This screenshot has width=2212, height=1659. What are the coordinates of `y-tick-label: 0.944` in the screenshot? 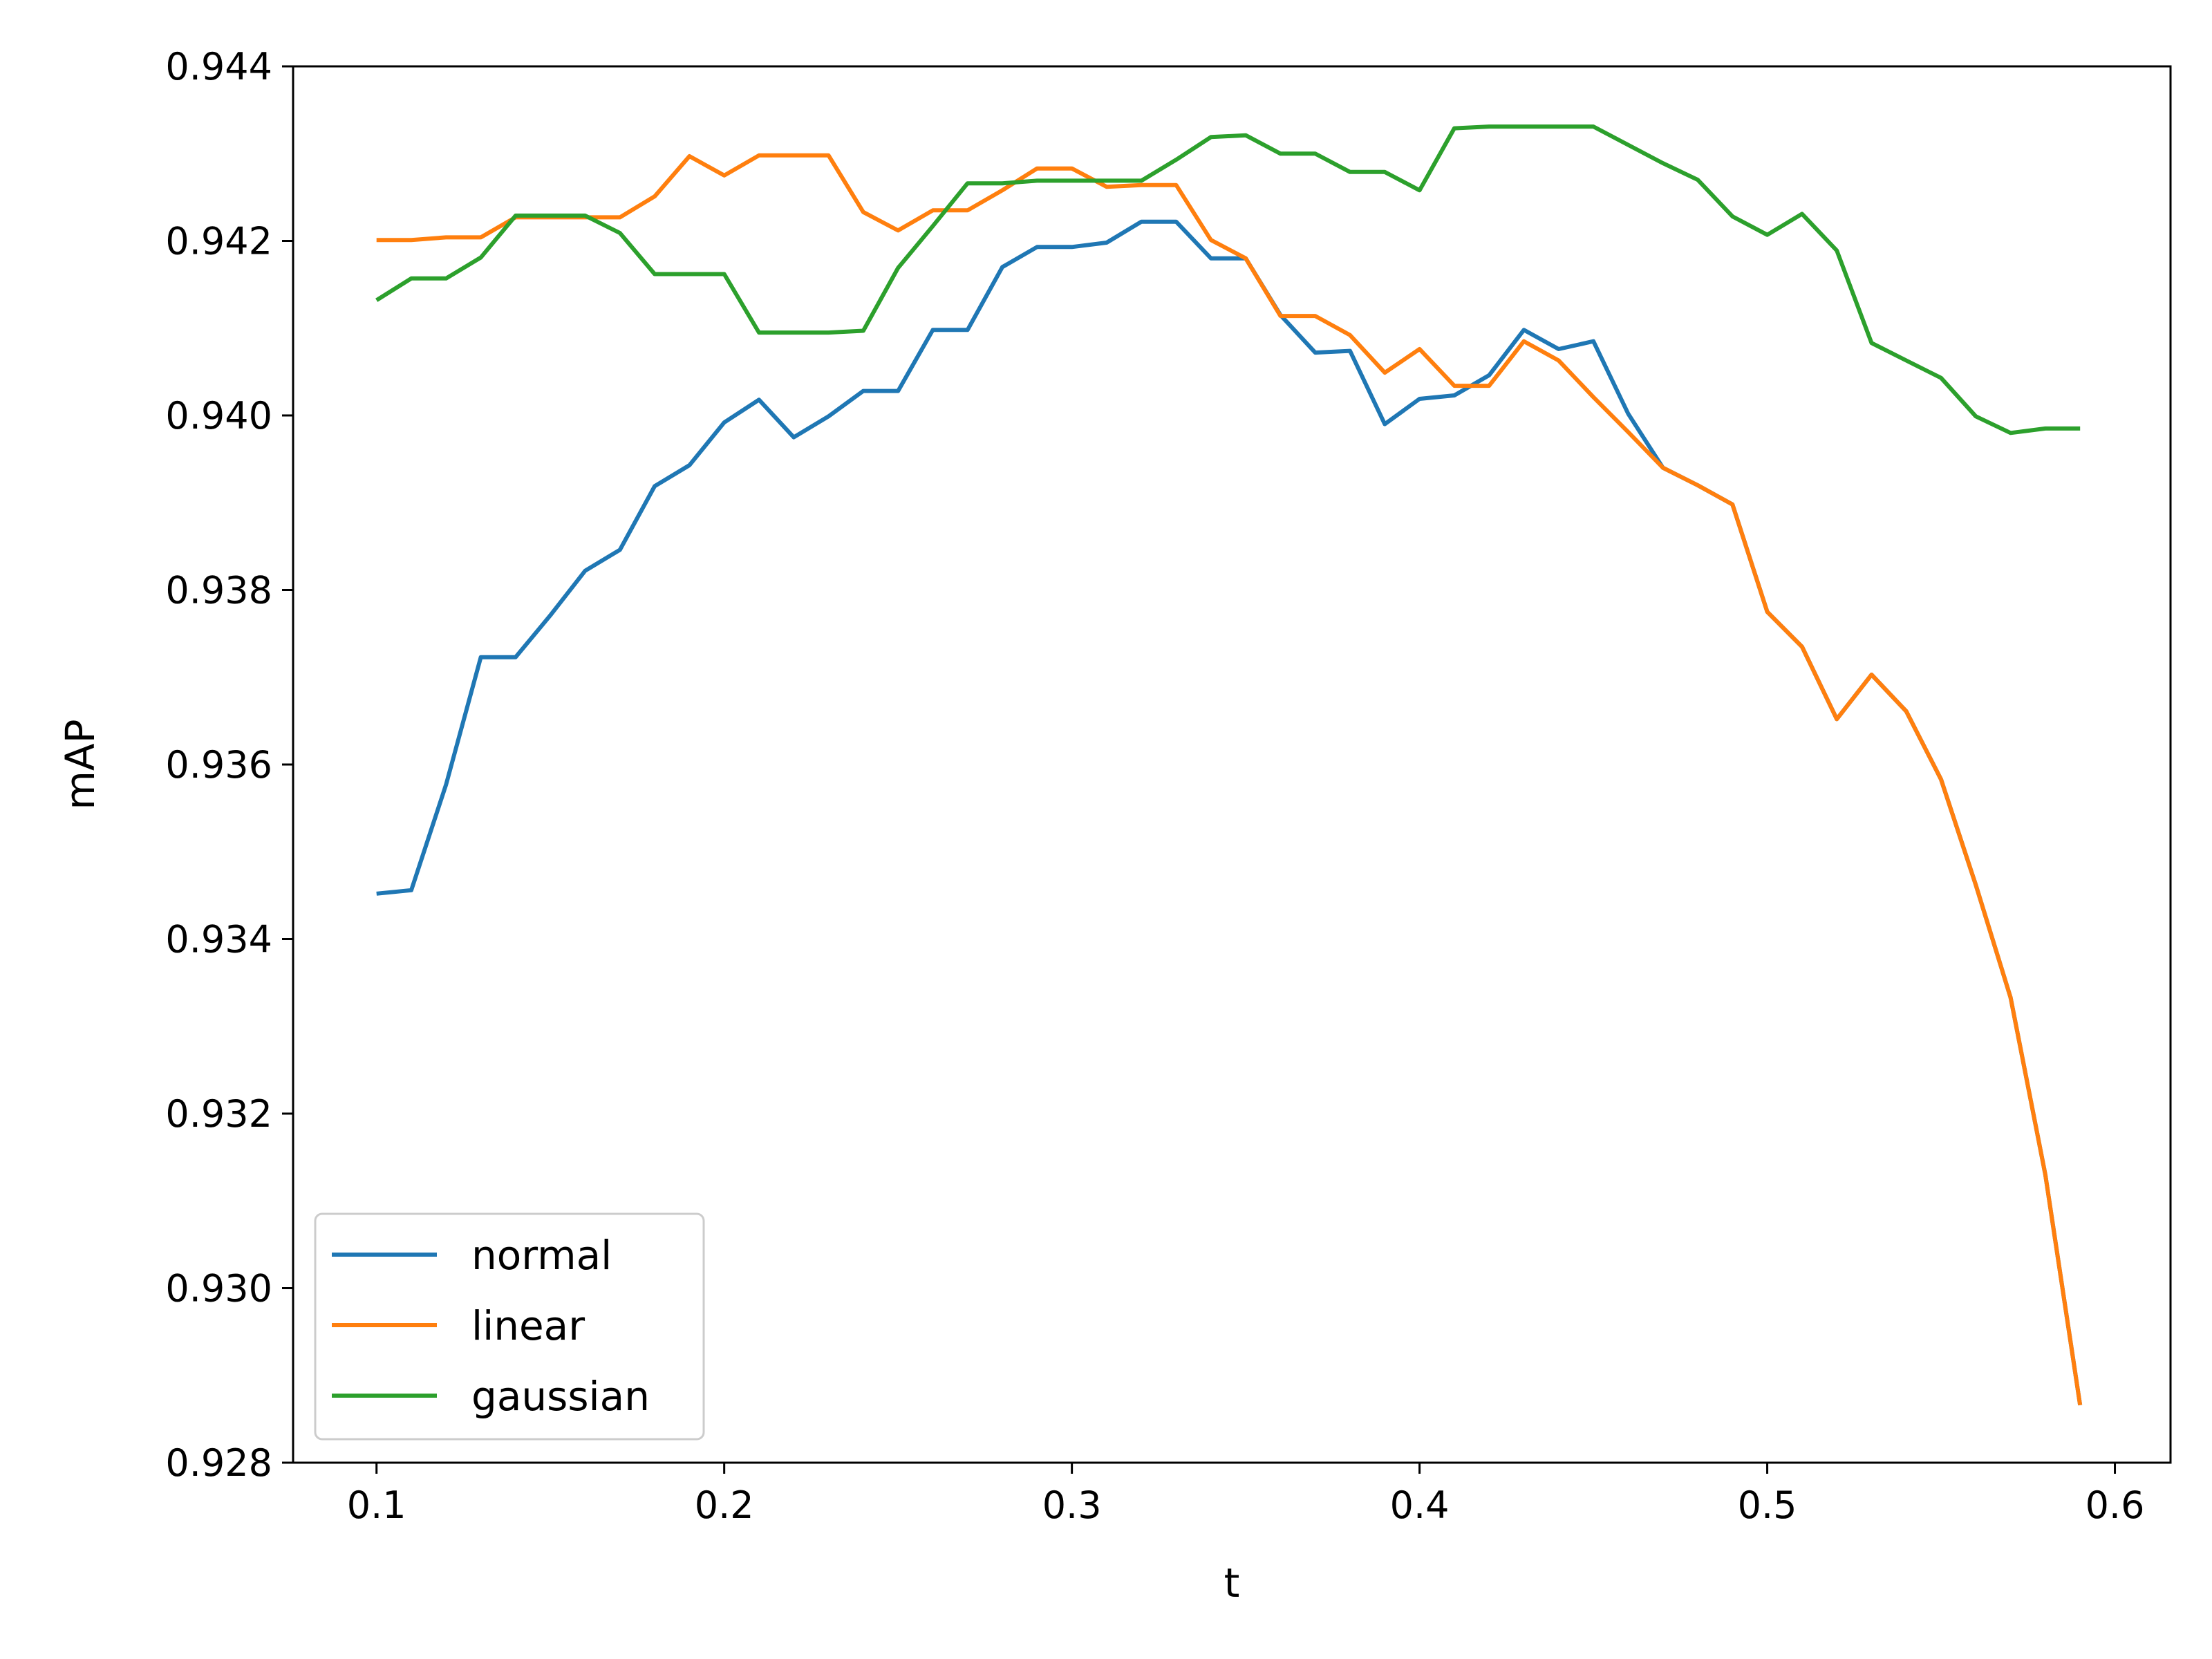 It's located at (218, 66).